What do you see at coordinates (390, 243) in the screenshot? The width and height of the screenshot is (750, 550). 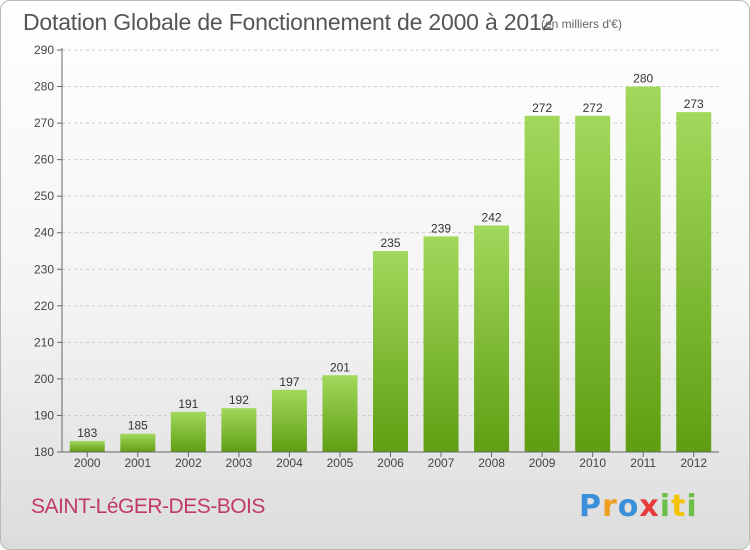 I see `data-label-2006: 235` at bounding box center [390, 243].